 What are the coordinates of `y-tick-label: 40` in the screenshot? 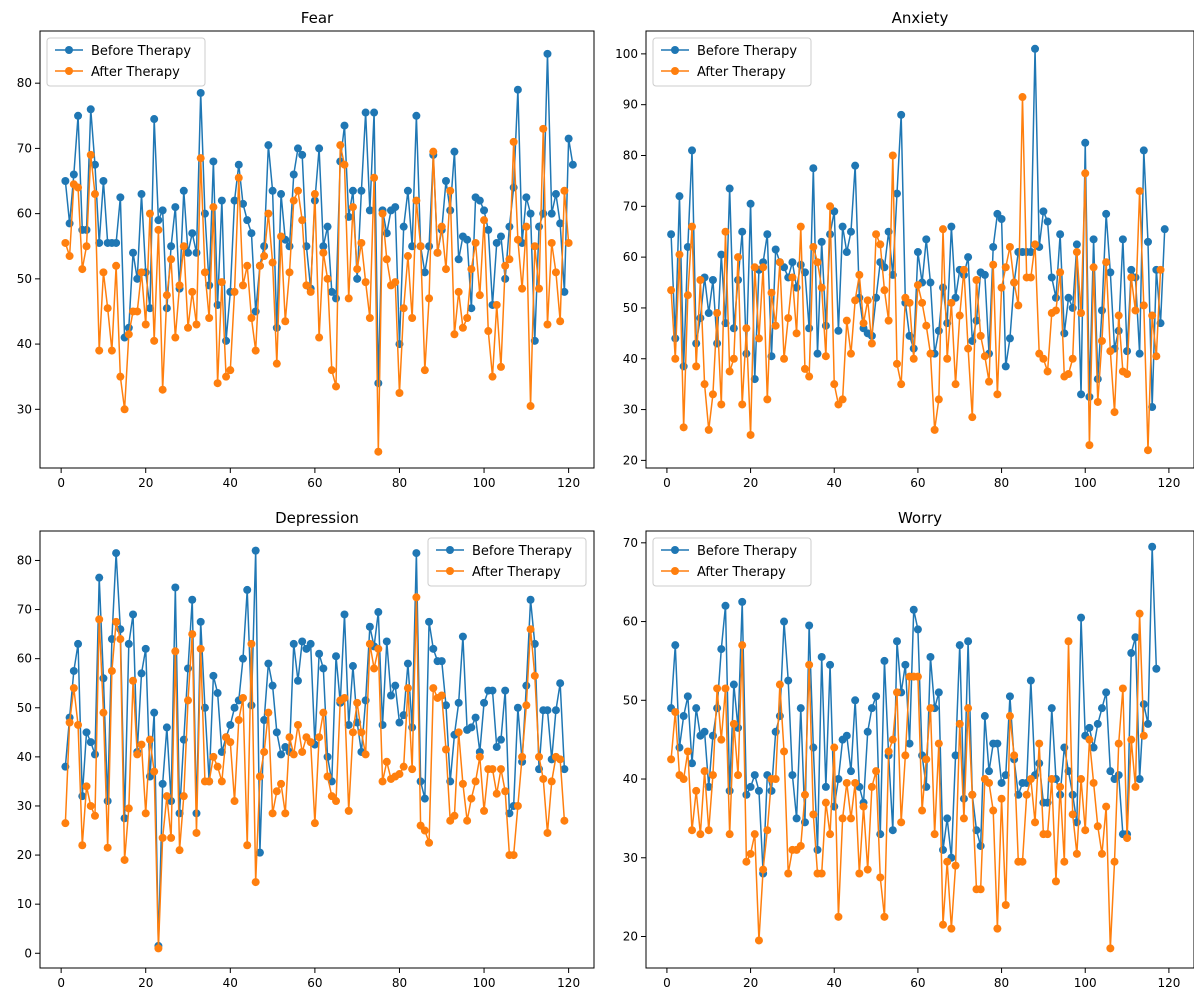 It's located at (630, 359).